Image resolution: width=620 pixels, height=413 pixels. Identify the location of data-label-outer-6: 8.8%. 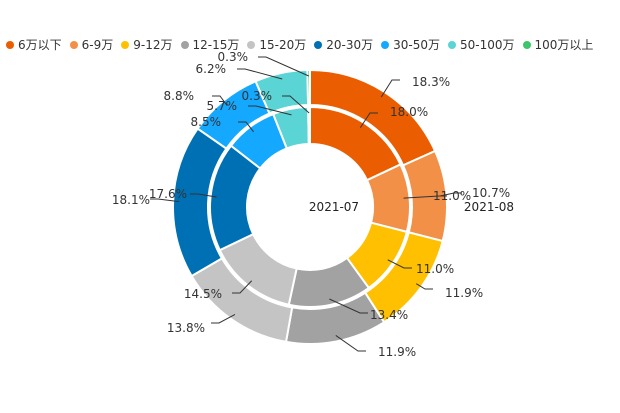
(179, 96).